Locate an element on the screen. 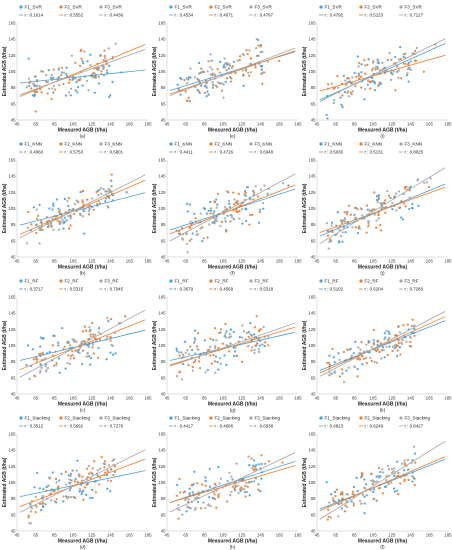 This screenshot has height=550, width=452. y-tick-label: 85 is located at coordinates (313, 87).